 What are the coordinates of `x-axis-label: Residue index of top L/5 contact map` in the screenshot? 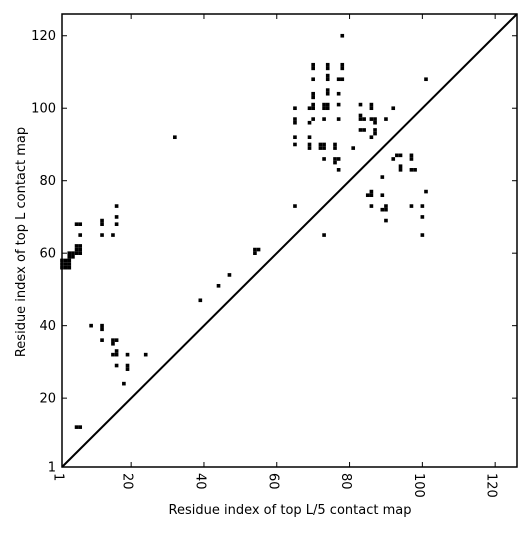 It's located at (290, 510).